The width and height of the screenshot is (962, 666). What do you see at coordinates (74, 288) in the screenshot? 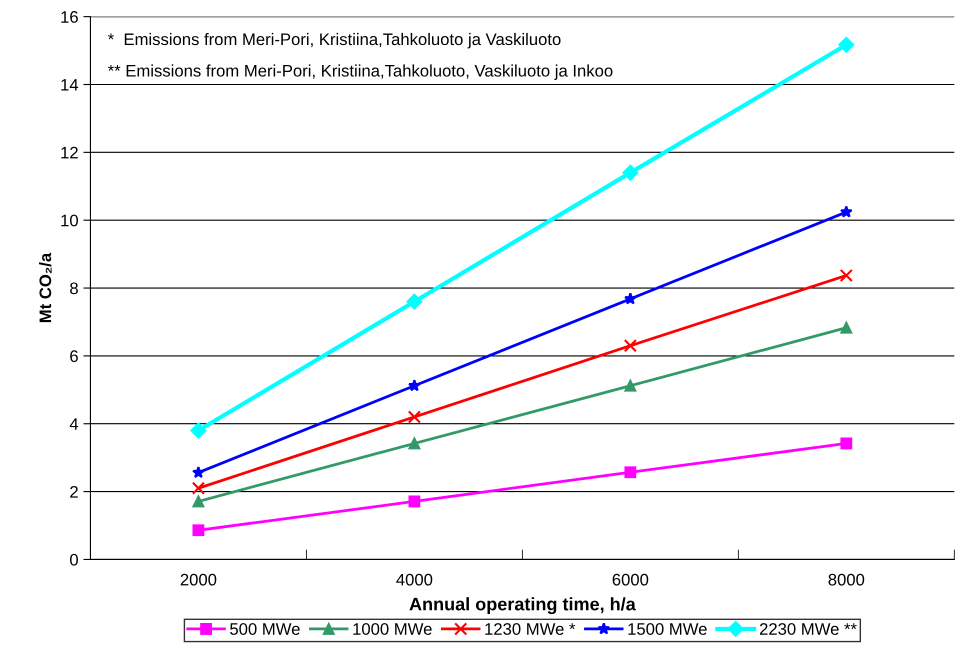
I see `y-tick-label: 8` at bounding box center [74, 288].